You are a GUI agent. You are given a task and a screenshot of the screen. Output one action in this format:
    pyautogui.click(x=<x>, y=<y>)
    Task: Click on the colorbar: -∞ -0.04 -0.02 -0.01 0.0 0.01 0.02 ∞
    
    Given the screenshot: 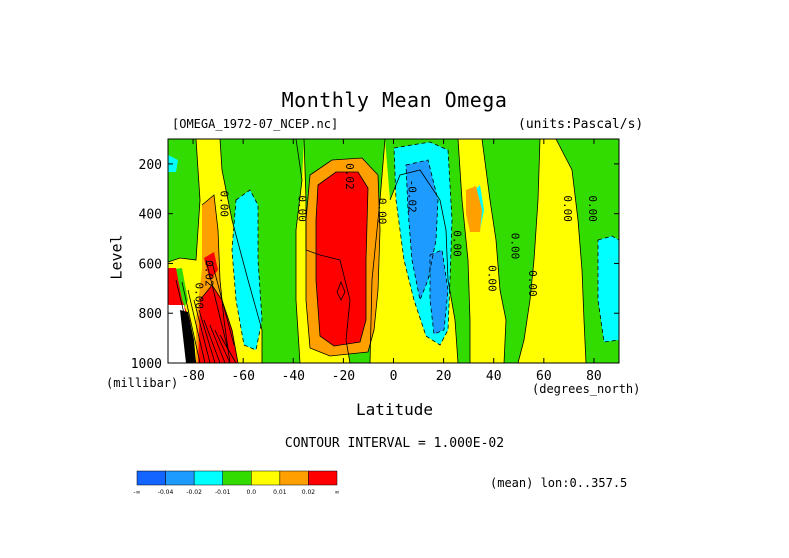 What is the action you would take?
    pyautogui.click(x=236, y=483)
    